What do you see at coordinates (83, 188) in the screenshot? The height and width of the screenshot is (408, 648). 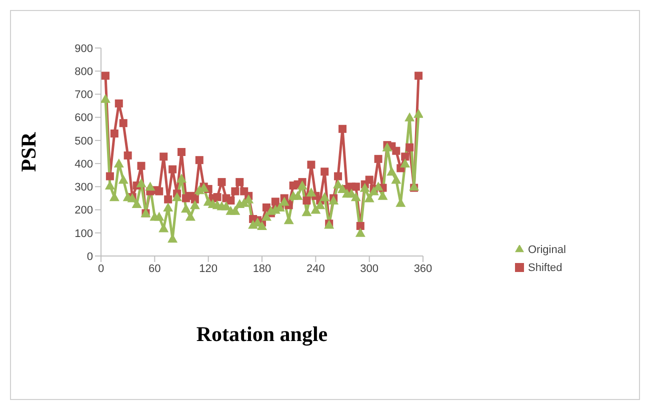 I see `y-tick-label: 300` at bounding box center [83, 188].